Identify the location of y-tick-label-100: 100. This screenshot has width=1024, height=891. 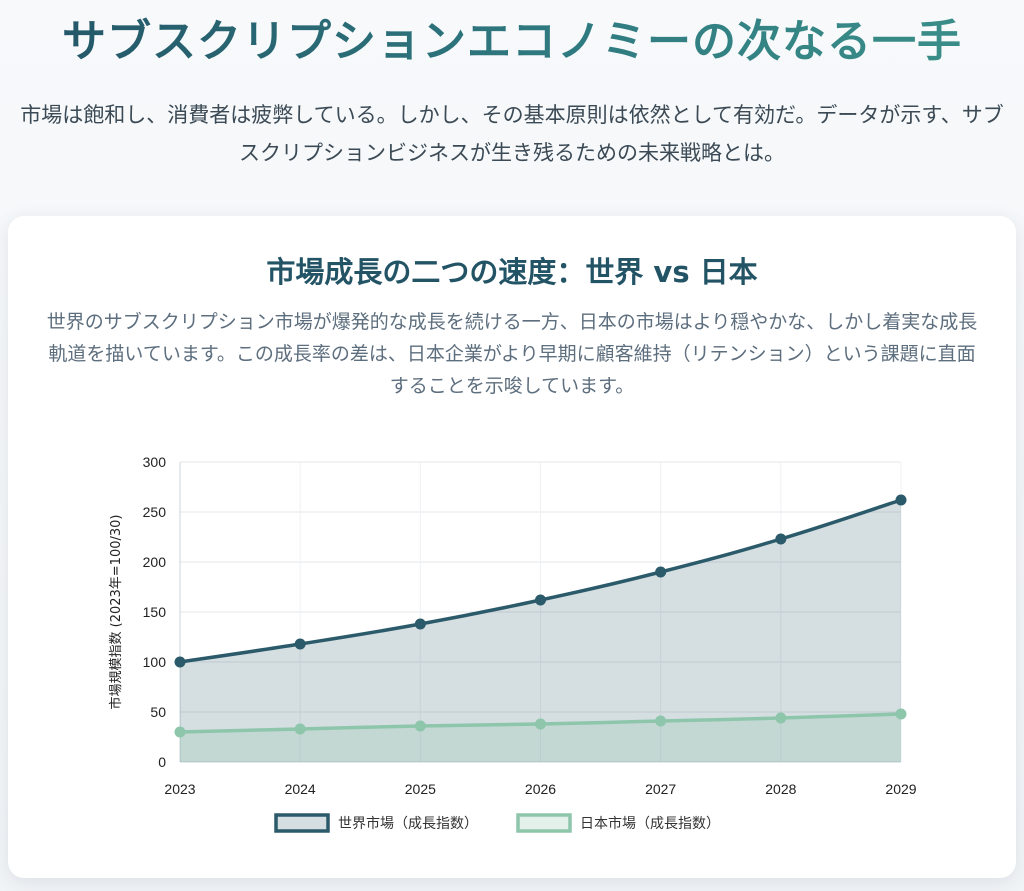
(155, 662).